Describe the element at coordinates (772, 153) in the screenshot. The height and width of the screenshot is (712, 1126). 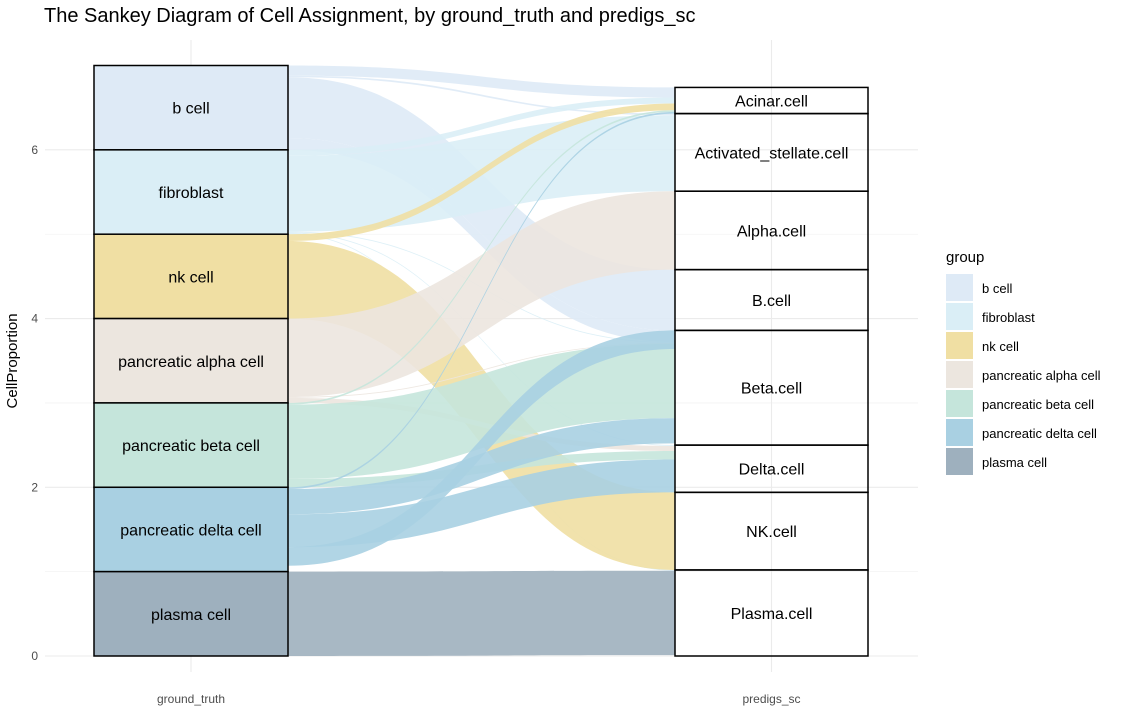
I see `right-stratum-label: Activated_stellate.cell` at that location.